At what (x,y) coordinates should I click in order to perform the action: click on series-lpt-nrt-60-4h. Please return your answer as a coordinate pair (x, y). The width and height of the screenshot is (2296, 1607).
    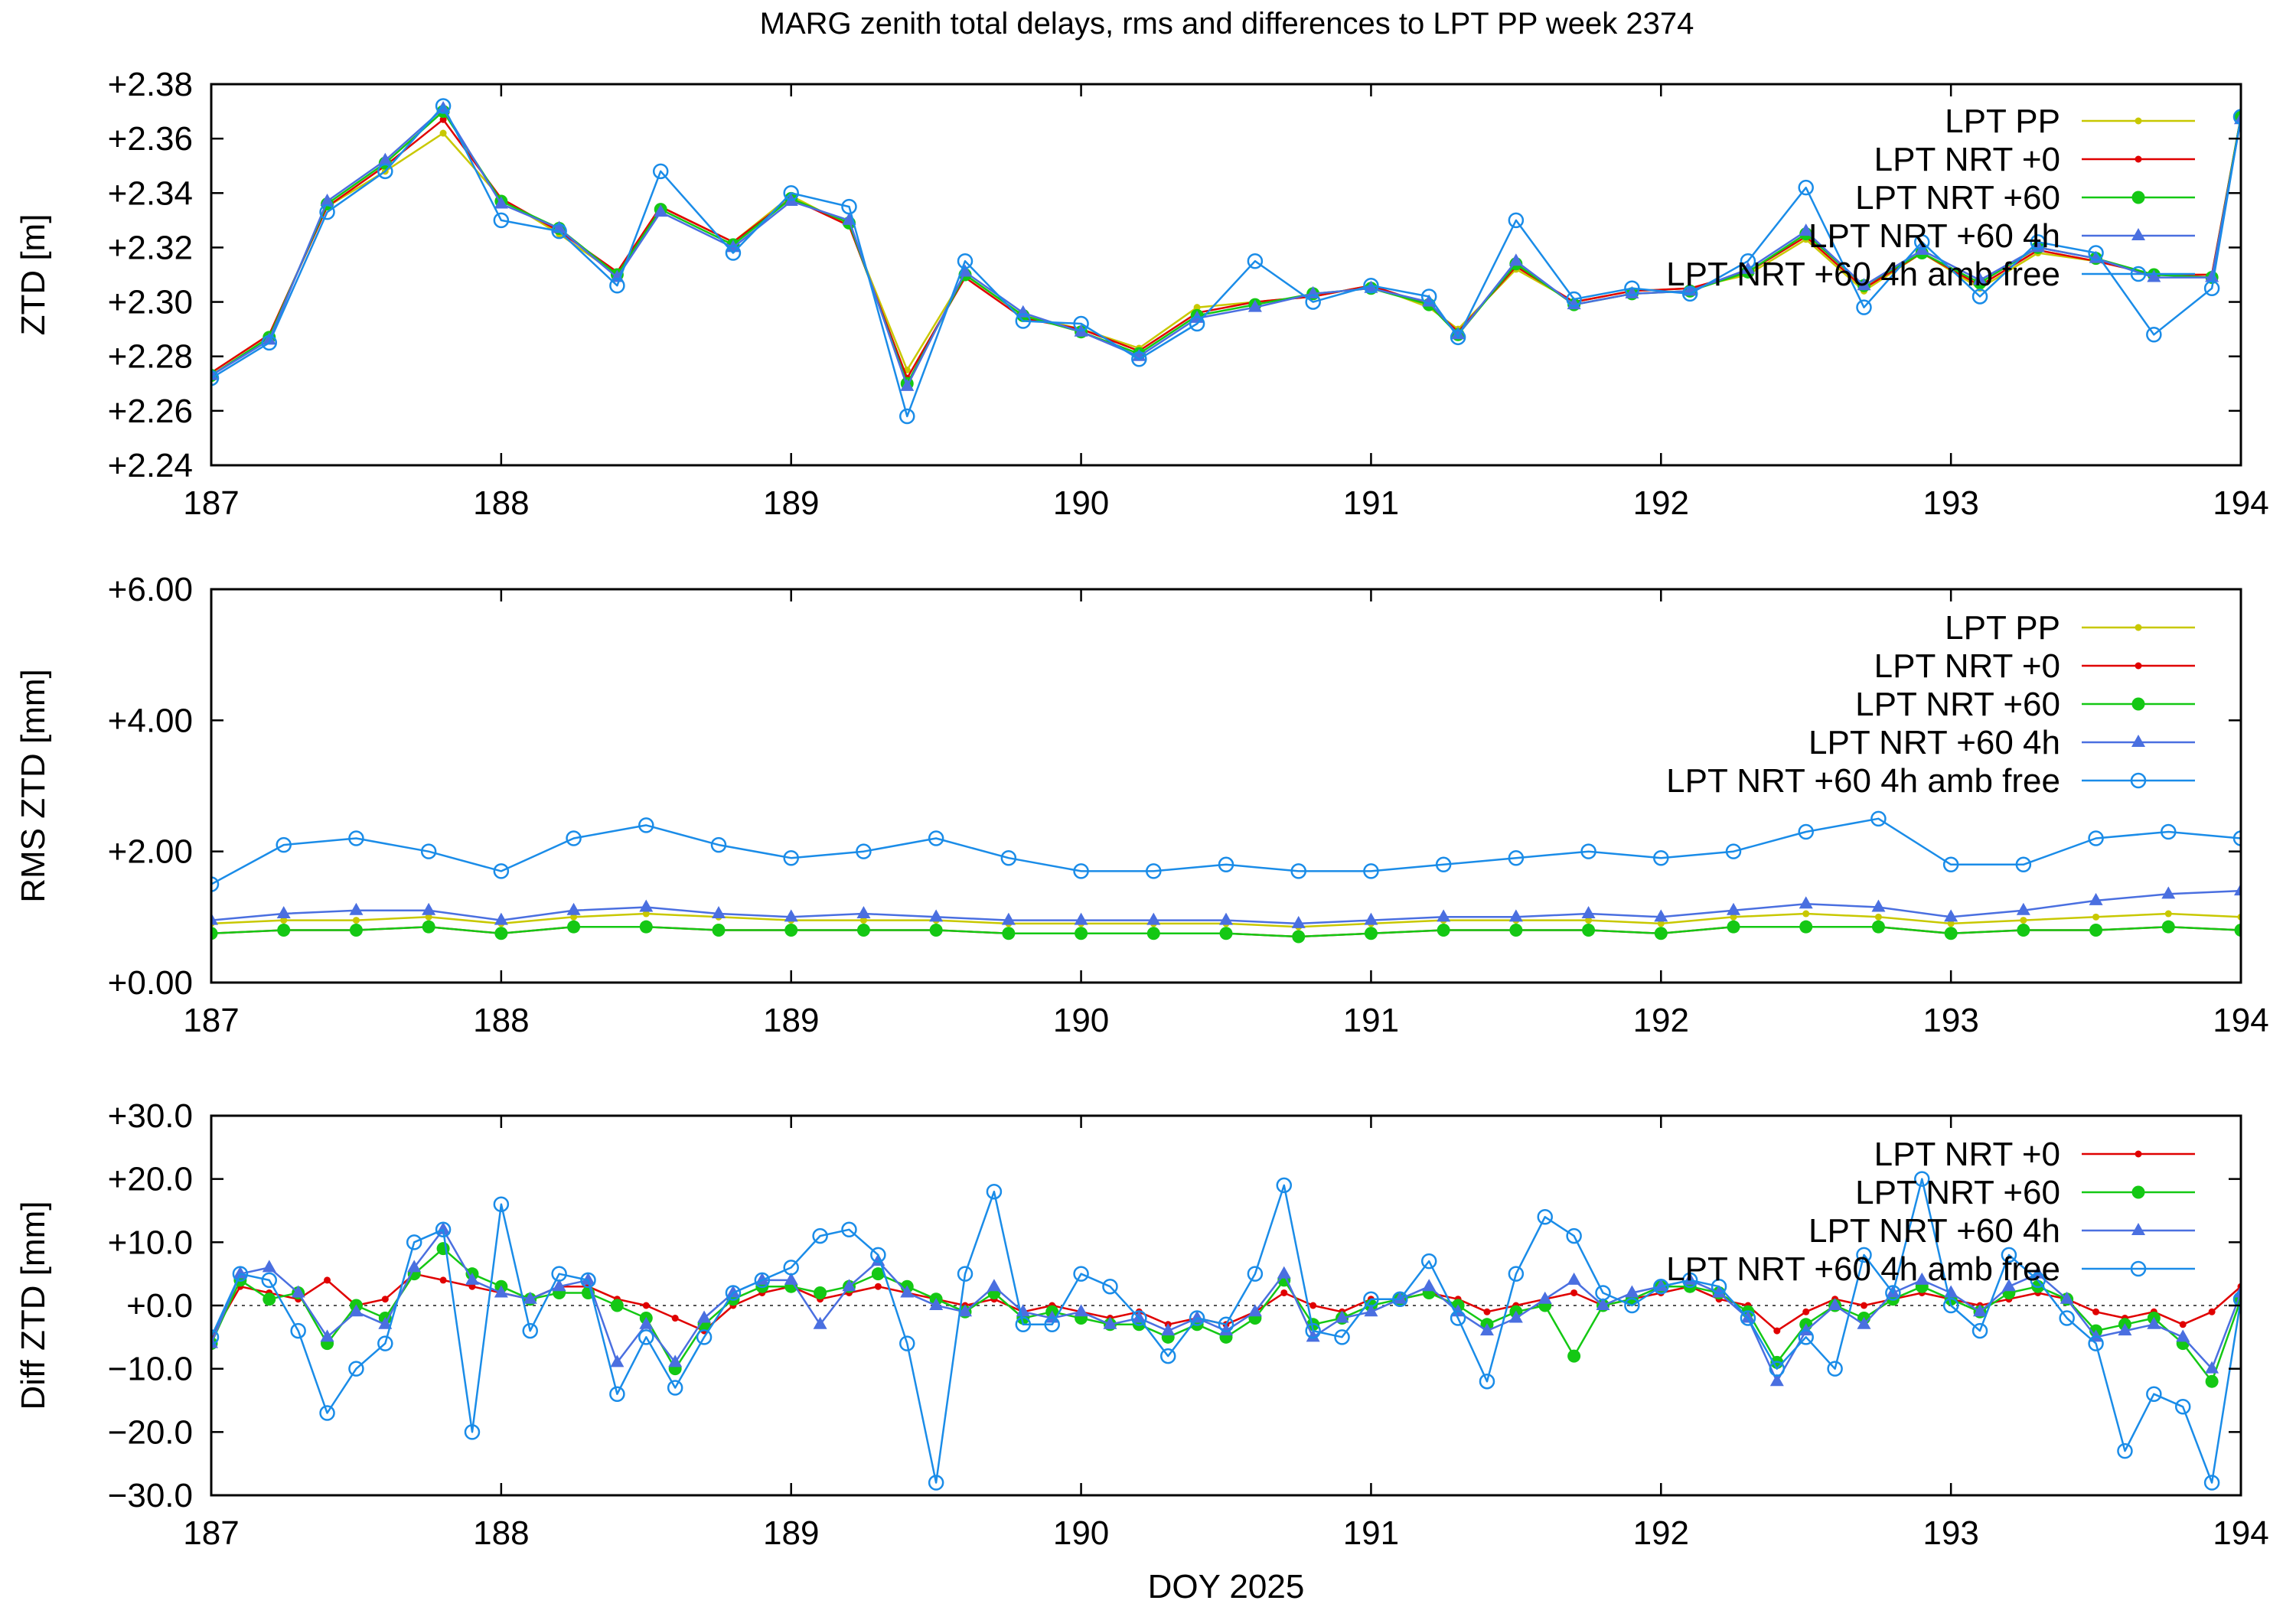
    Looking at the image, I should click on (1226, 905).